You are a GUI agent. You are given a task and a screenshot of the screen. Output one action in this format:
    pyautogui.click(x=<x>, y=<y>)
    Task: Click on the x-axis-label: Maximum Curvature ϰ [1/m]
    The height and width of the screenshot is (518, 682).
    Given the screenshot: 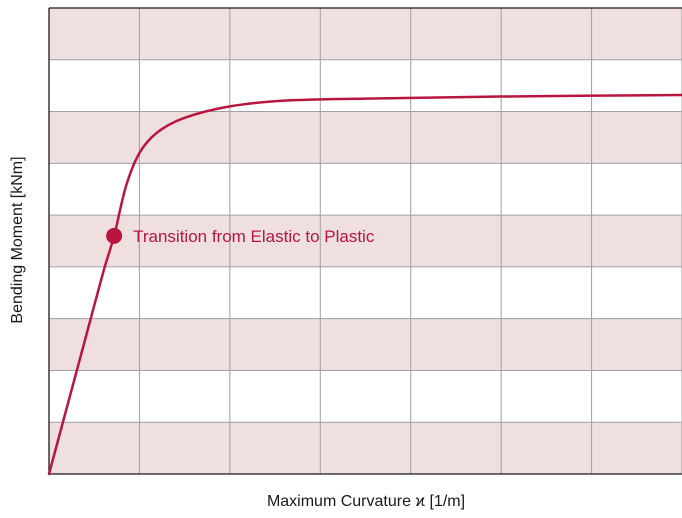 What is the action you would take?
    pyautogui.click(x=366, y=501)
    